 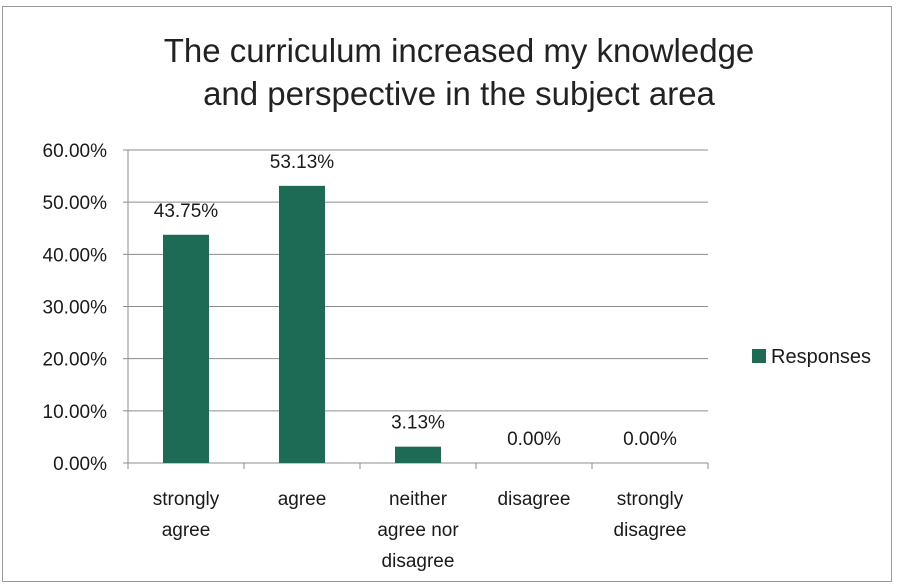 I want to click on x-category-label: disagree, so click(x=534, y=499).